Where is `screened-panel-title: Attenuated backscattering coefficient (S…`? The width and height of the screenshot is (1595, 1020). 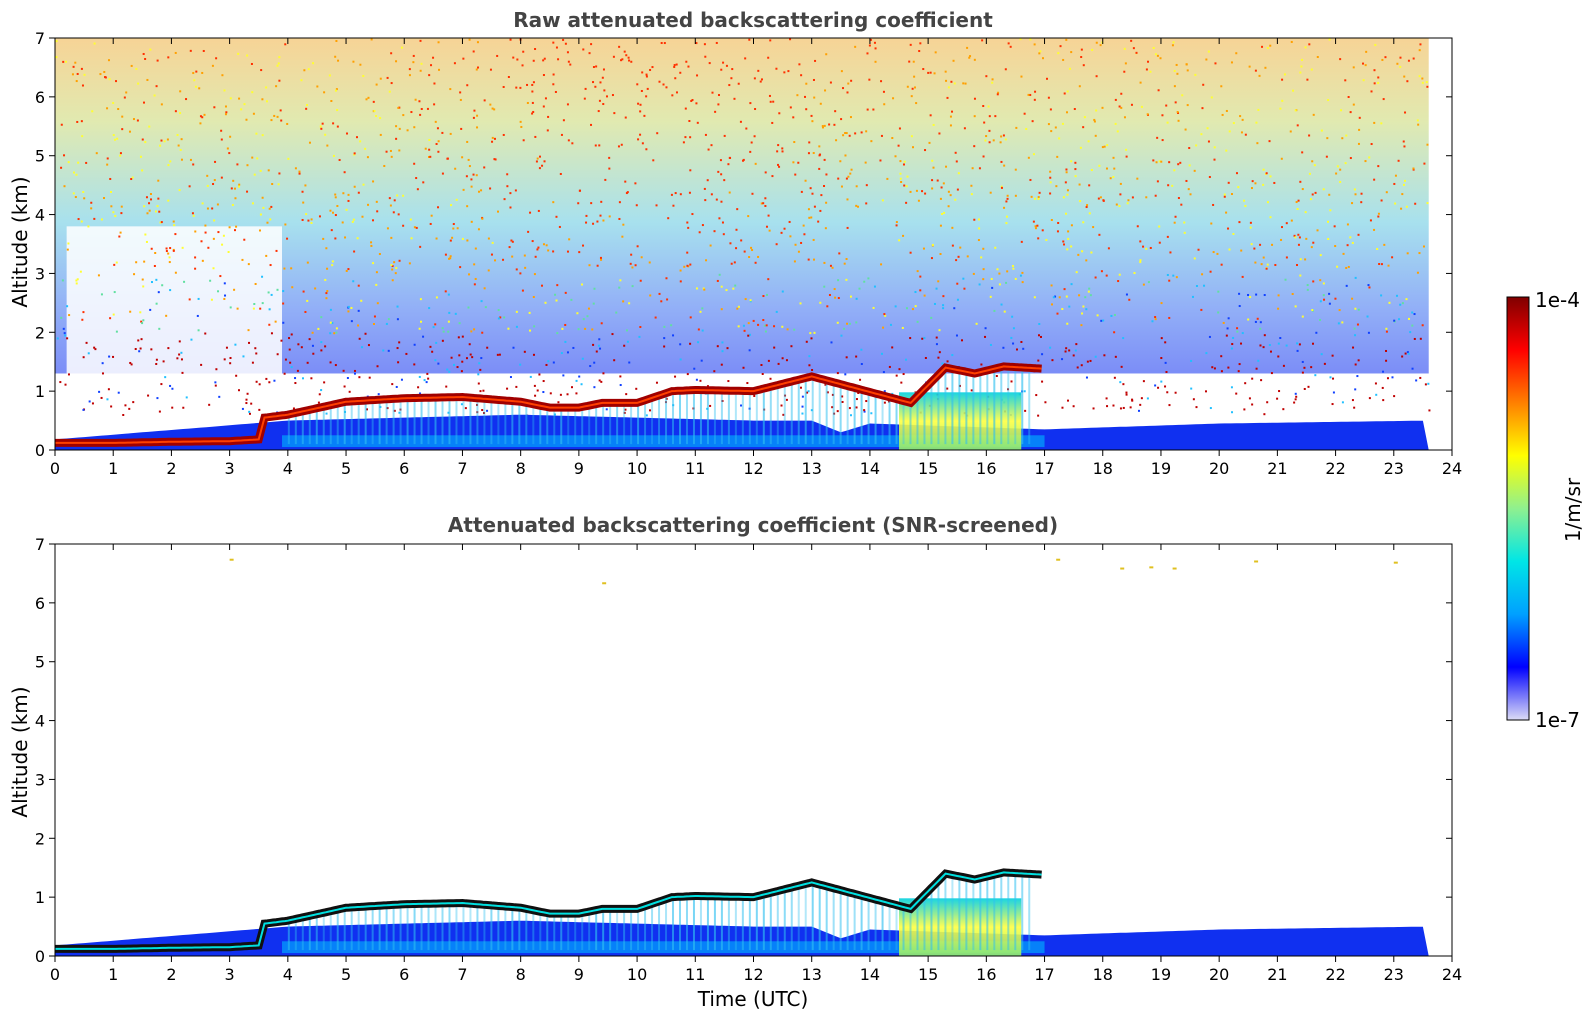 screened-panel-title: Attenuated backscattering coefficient (S… is located at coordinates (753, 525).